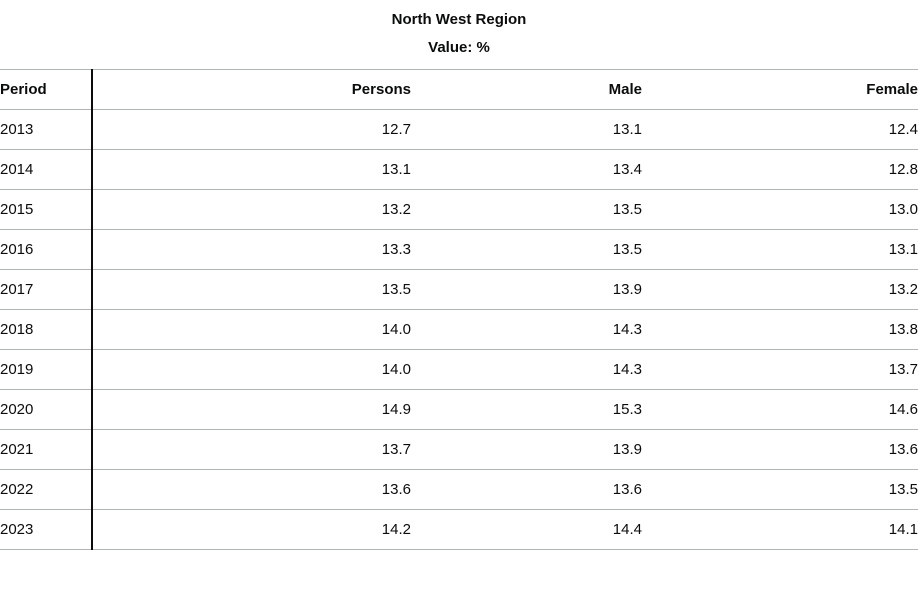 This screenshot has width=918, height=593. What do you see at coordinates (251, 169) in the screenshot?
I see `cell-persons: 13.1` at bounding box center [251, 169].